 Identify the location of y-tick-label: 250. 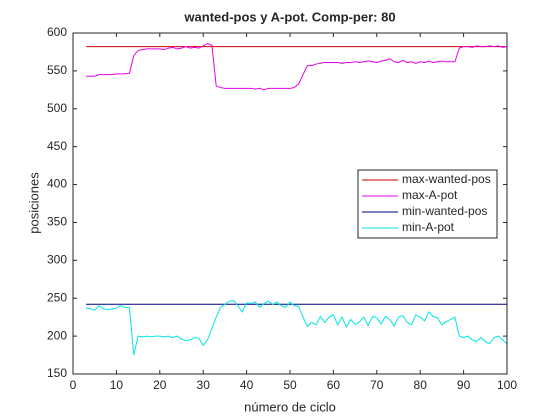
(57, 297).